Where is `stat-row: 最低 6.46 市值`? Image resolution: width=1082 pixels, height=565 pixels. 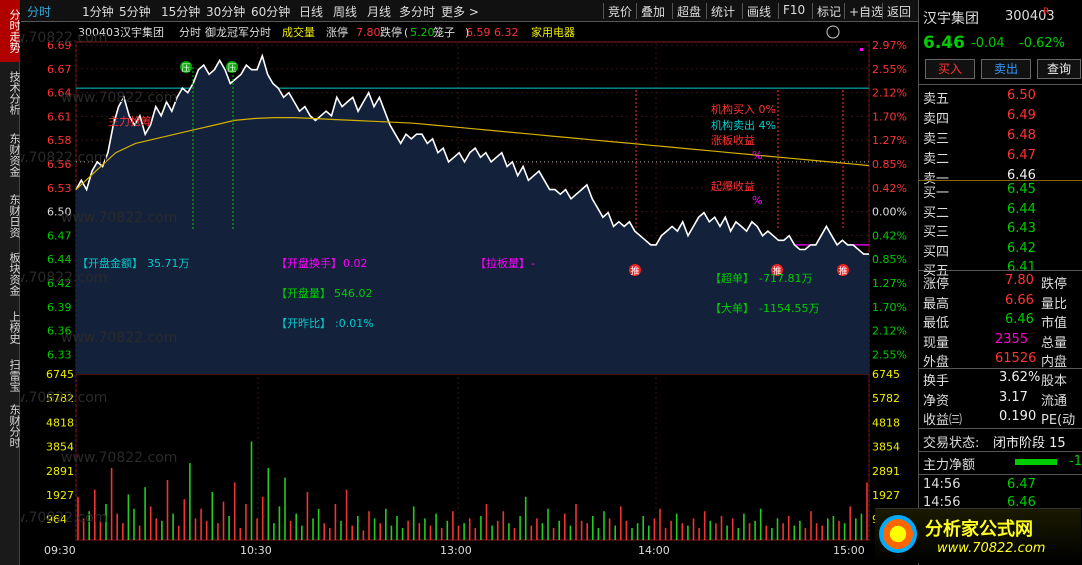 stat-row: 最低 6.46 市值 is located at coordinates (1000, 321).